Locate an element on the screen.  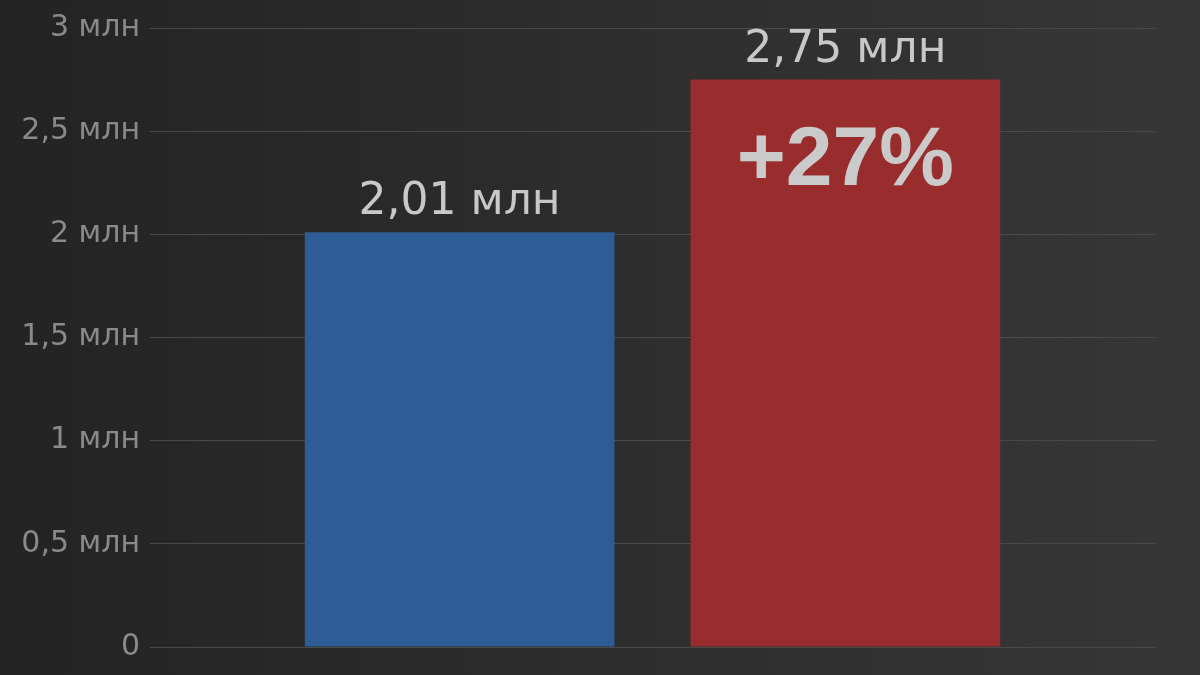
y-tick-label: 2 млн is located at coordinates (94, 232).